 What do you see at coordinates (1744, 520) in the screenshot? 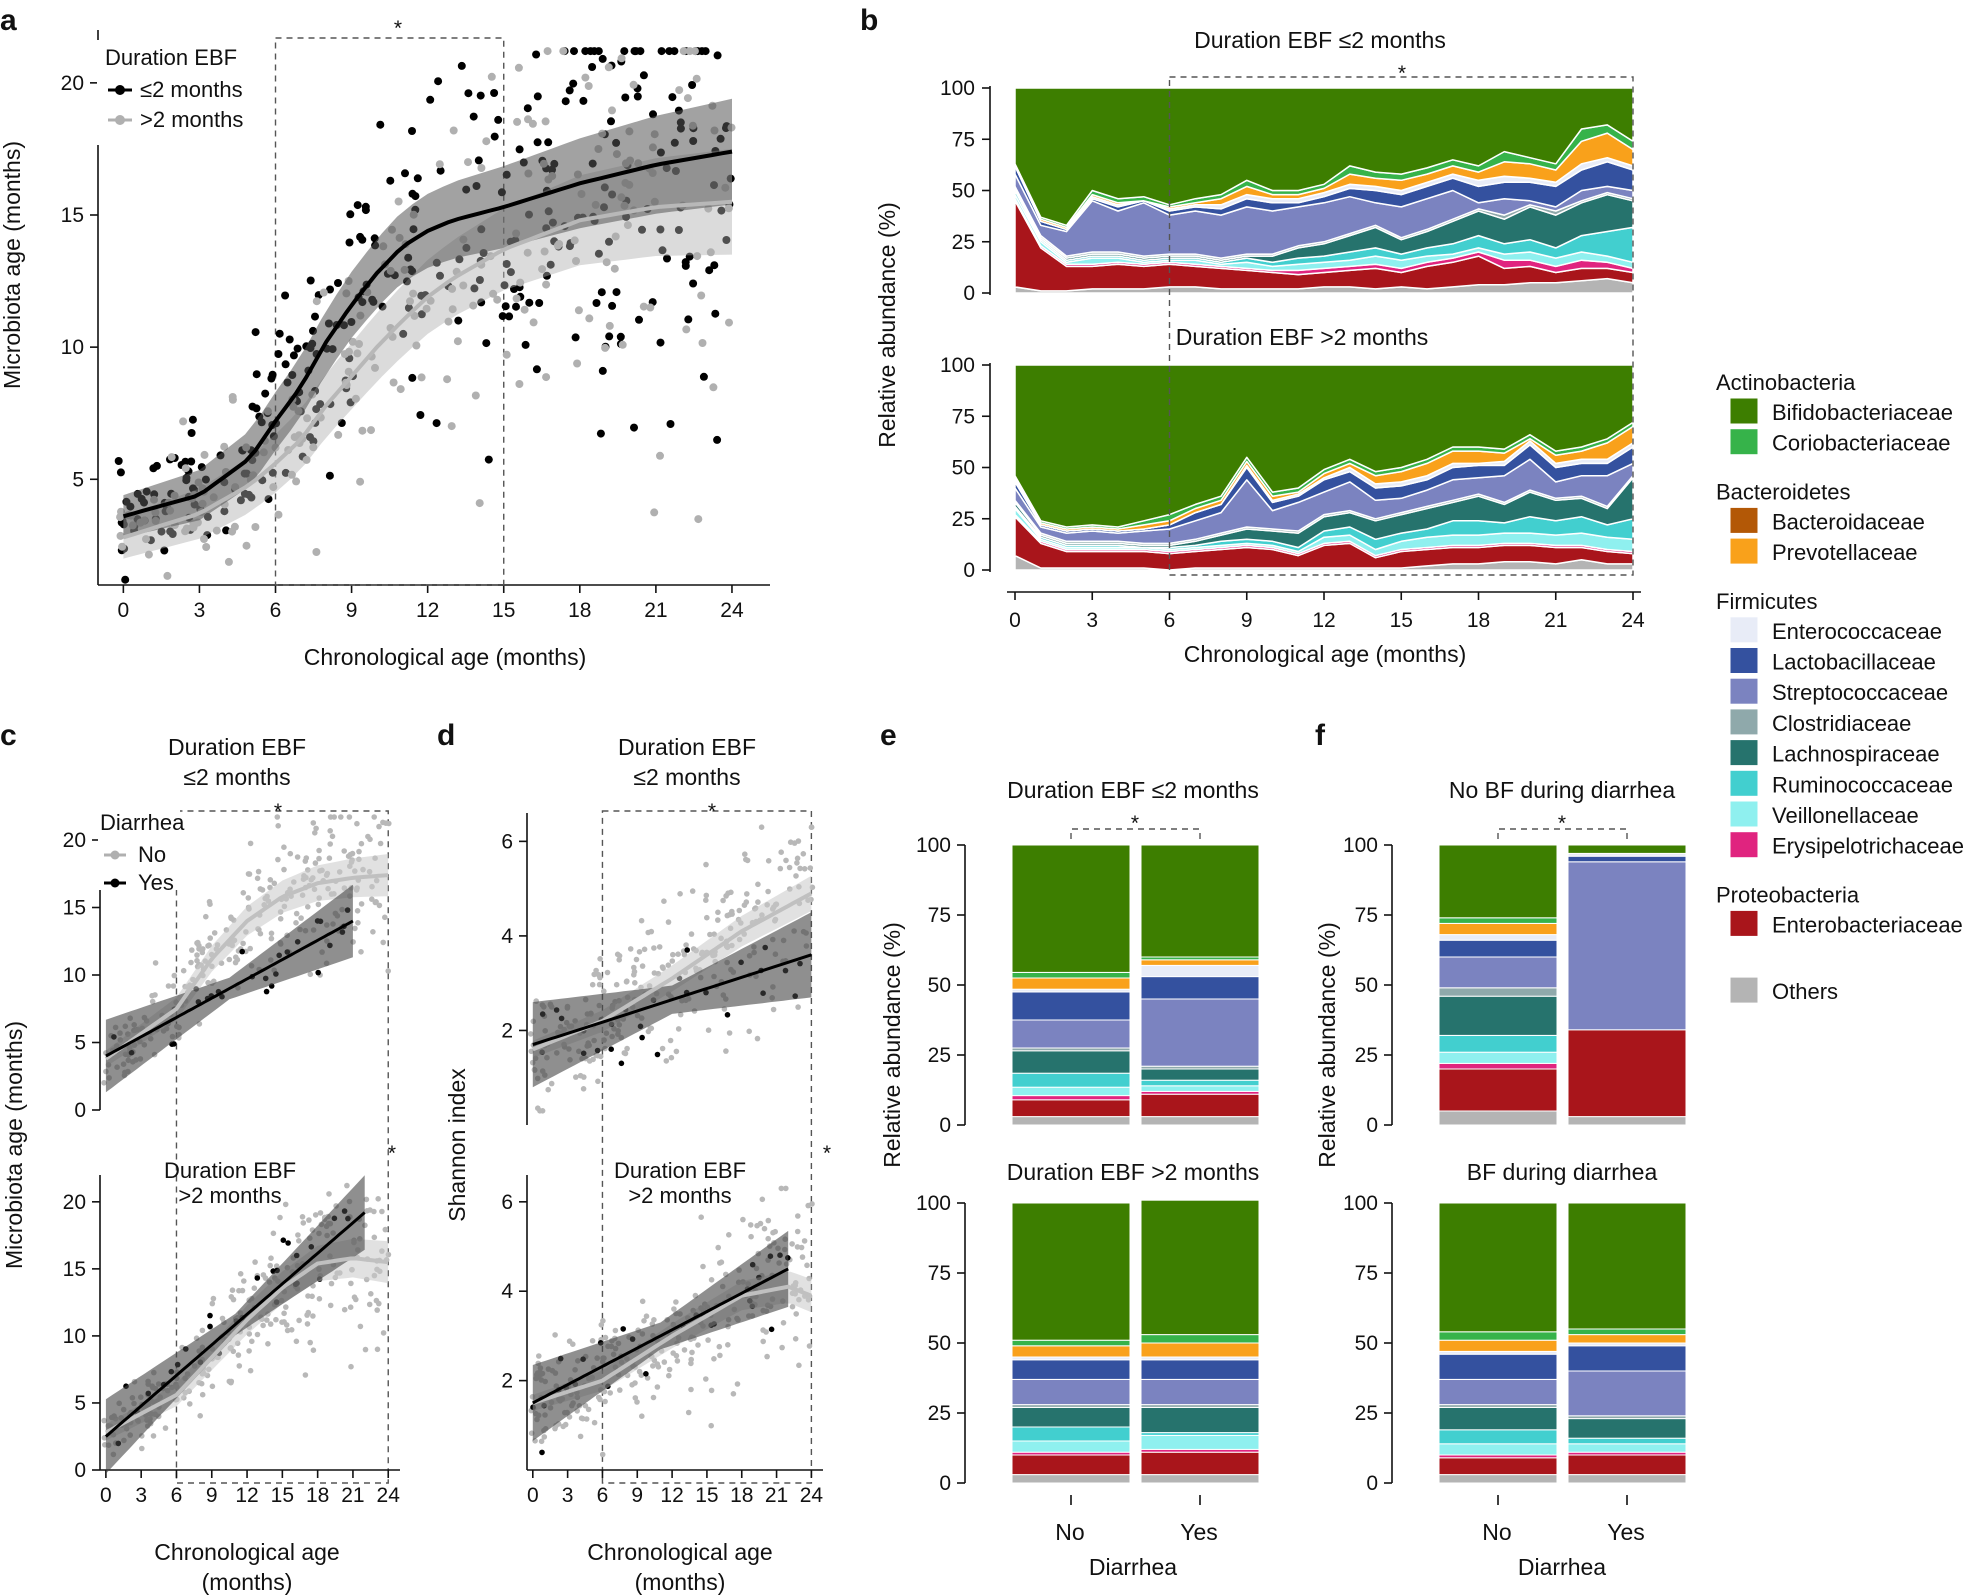
I see `taxa-swatch-bacteroidaceae` at bounding box center [1744, 520].